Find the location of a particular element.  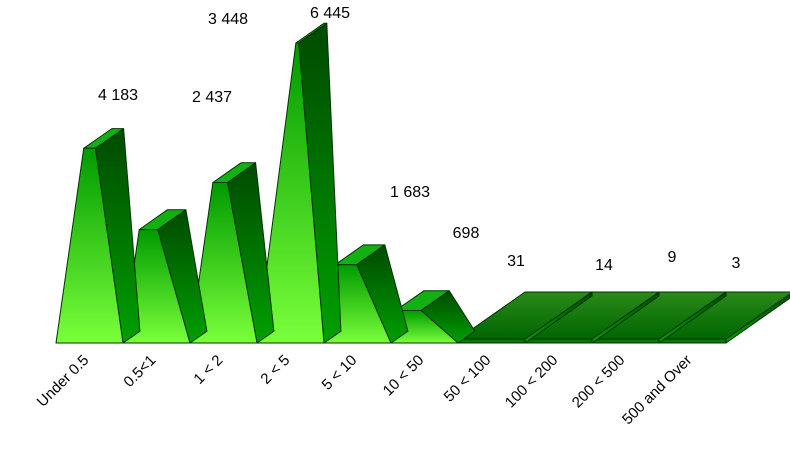

x-tick-label-1: 0.5<1 is located at coordinates (139, 371).